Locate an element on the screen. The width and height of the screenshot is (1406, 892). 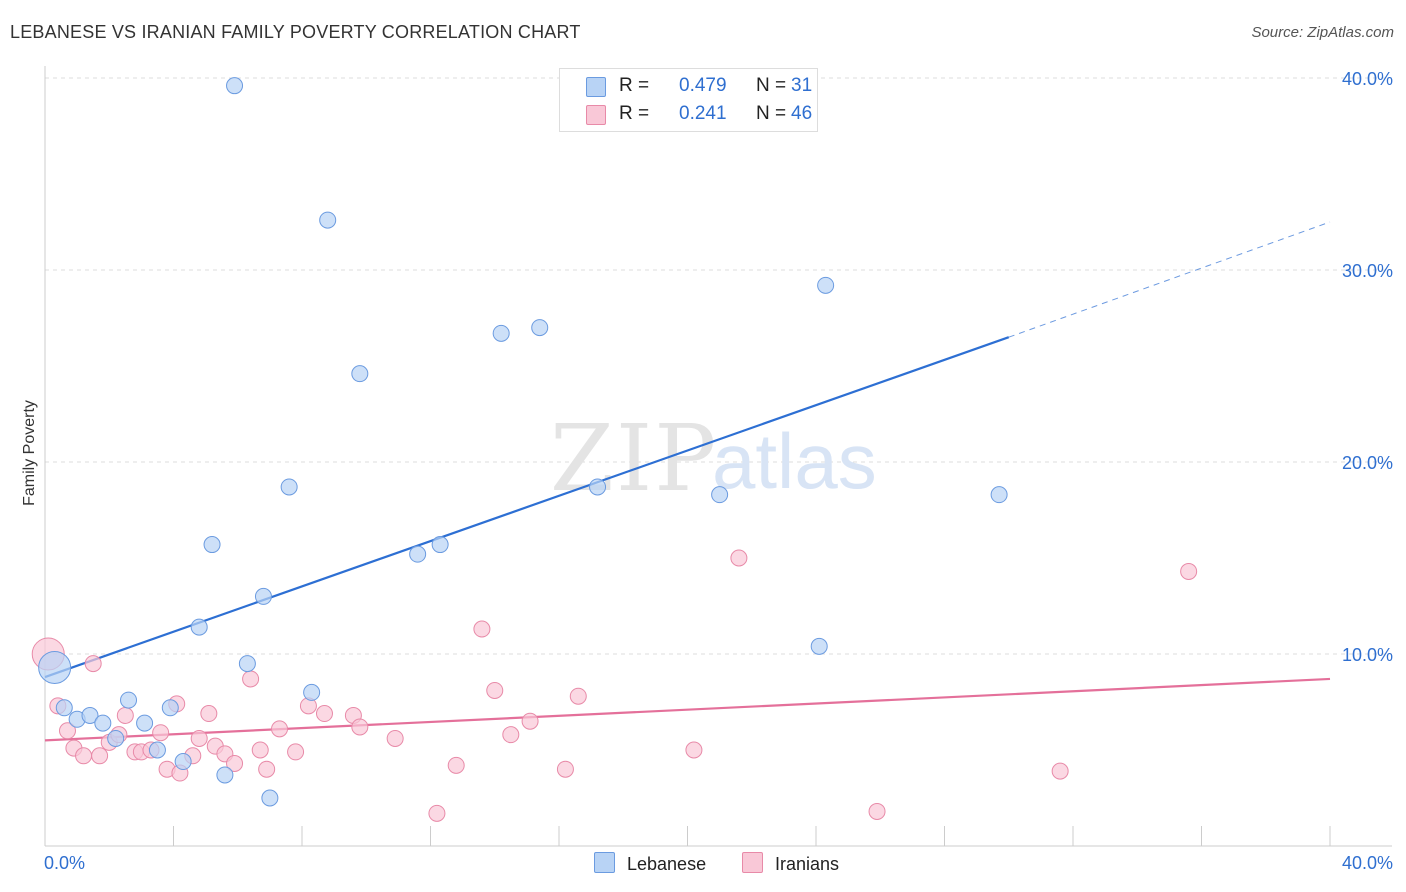
x-tick-label: 0.0% is located at coordinates (64, 863).